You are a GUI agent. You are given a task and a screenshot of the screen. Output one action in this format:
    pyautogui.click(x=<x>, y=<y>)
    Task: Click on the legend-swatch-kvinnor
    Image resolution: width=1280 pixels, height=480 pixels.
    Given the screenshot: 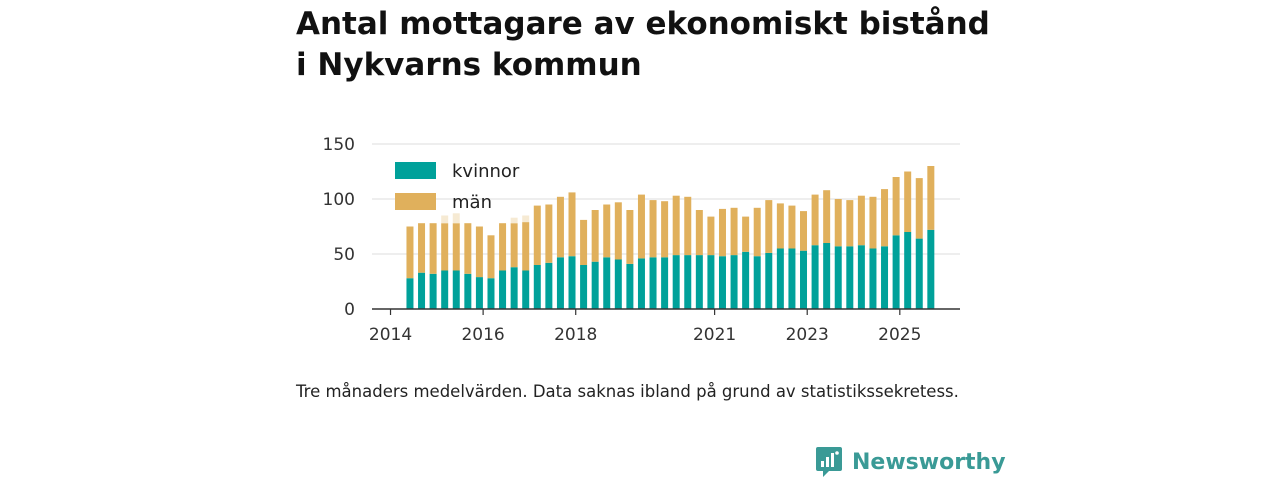 What is the action you would take?
    pyautogui.click(x=415, y=170)
    